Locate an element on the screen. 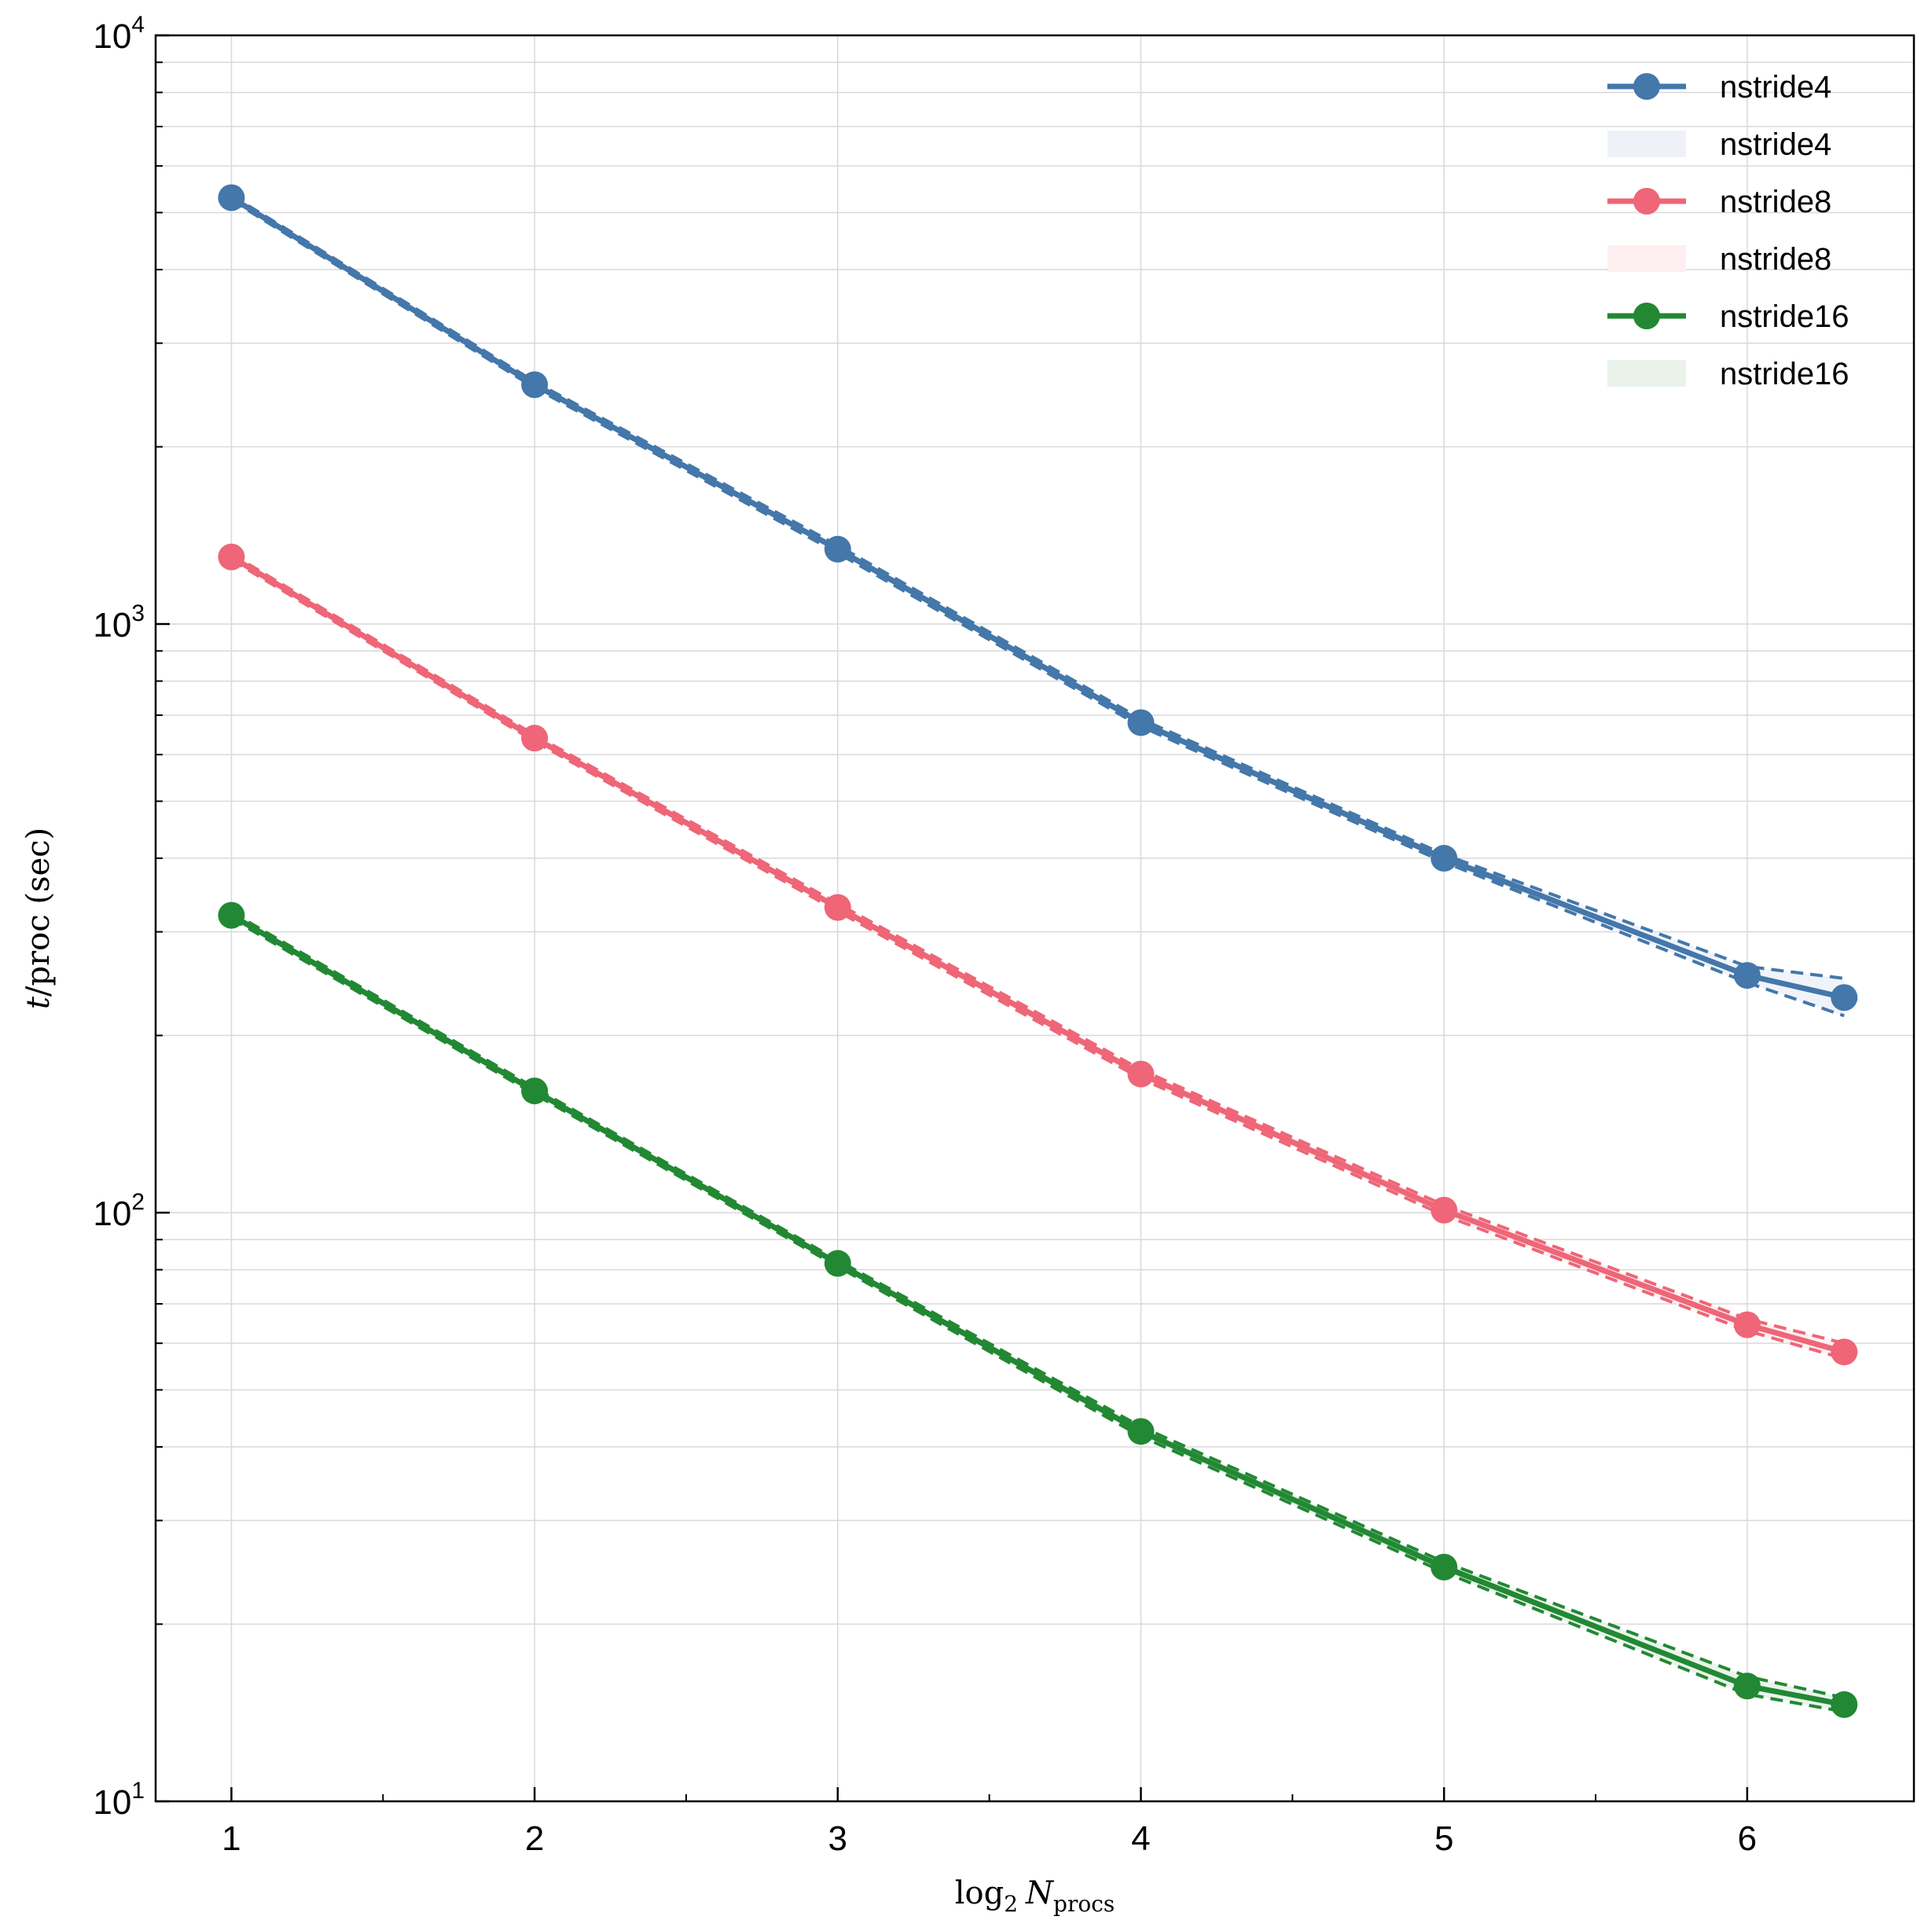 The image size is (1932, 1931). y-tick-label: 10⁴ is located at coordinates (119, 34).